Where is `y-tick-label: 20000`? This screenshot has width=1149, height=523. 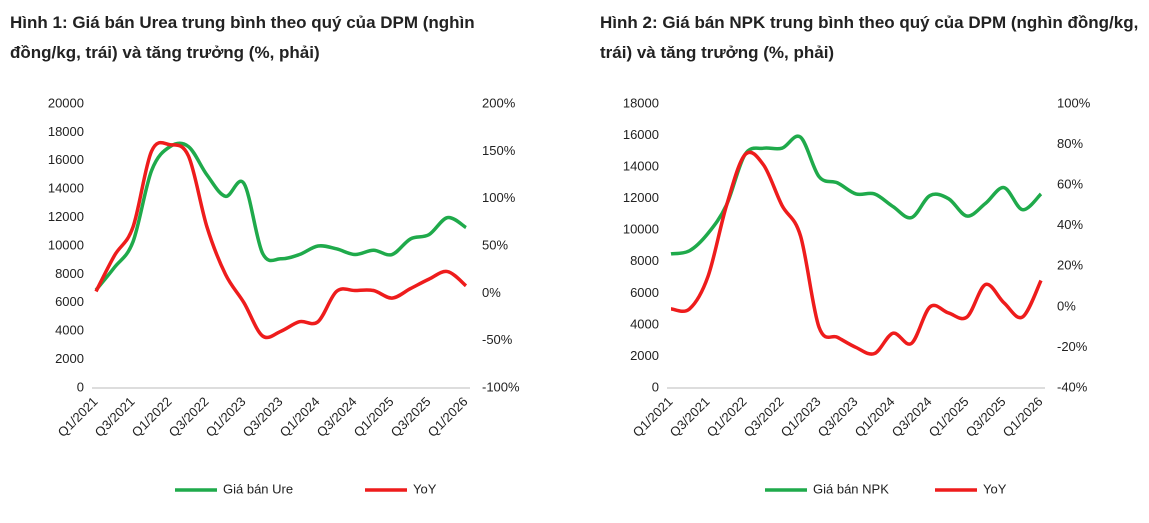 y-tick-label: 20000 is located at coordinates (66, 102).